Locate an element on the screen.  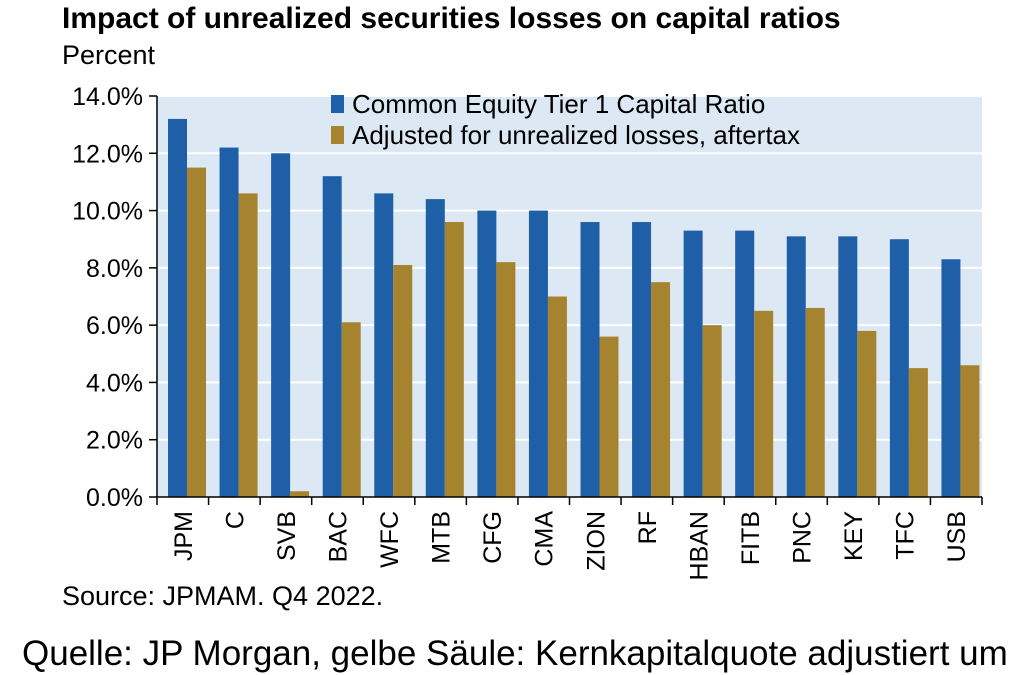
adjusted-bar-bac is located at coordinates (351, 409).